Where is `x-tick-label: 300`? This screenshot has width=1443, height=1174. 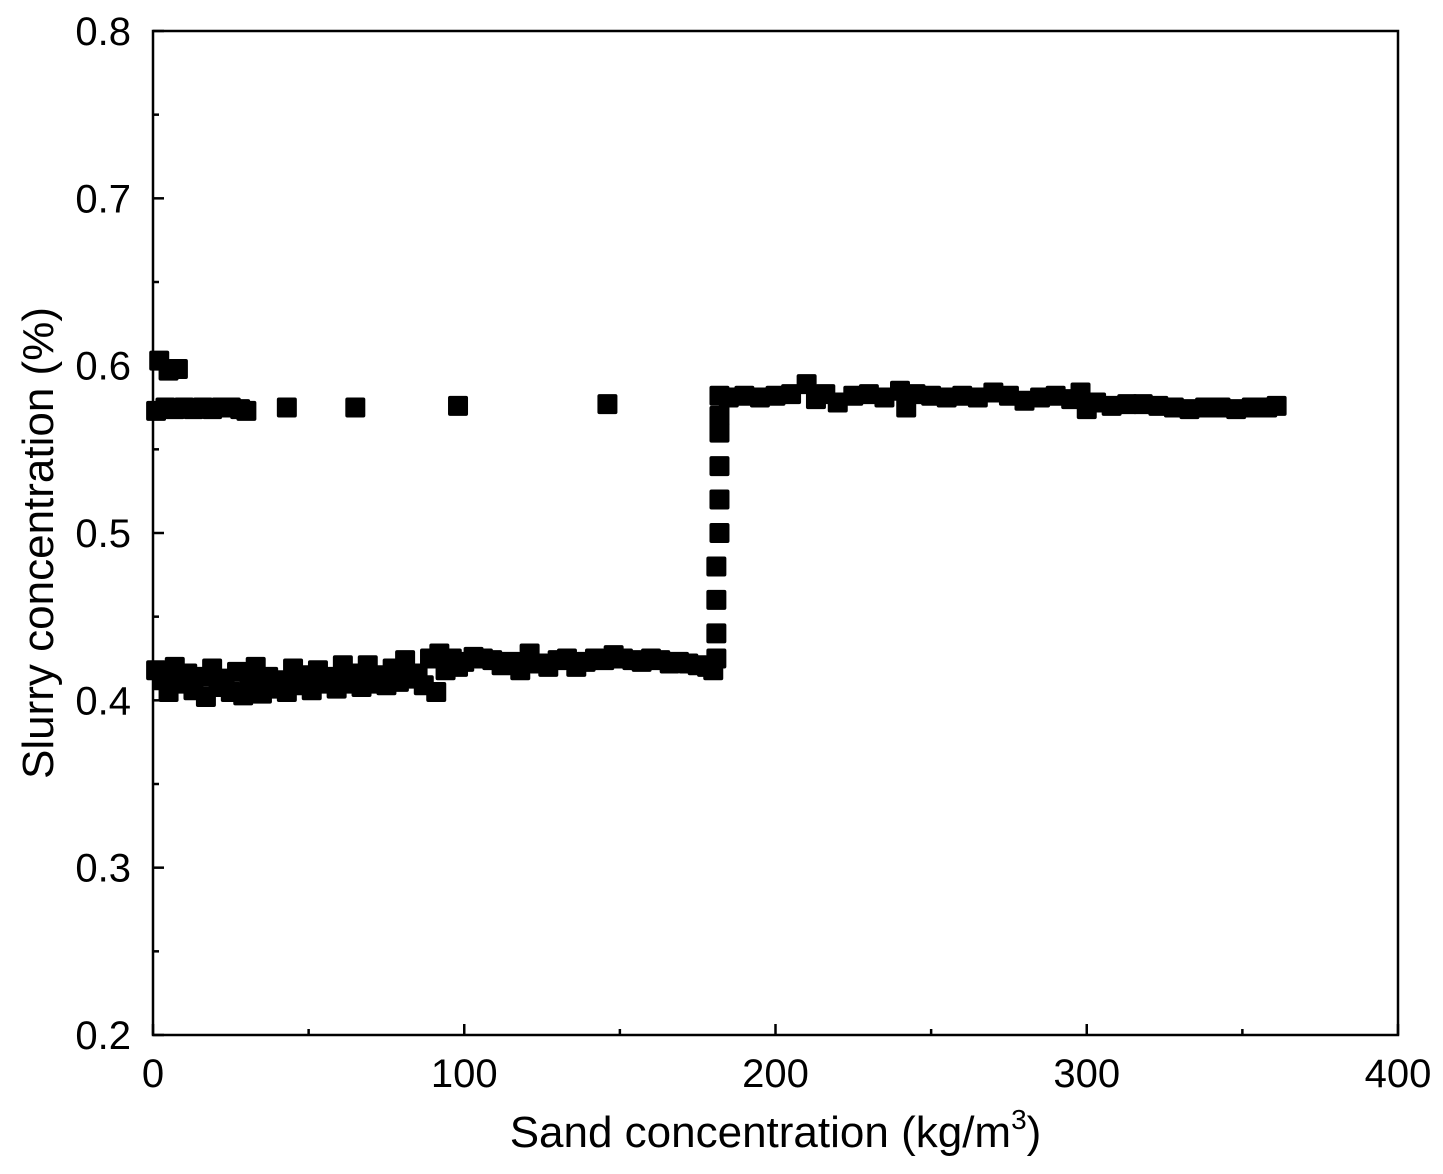 x-tick-label: 300 is located at coordinates (1086, 1074).